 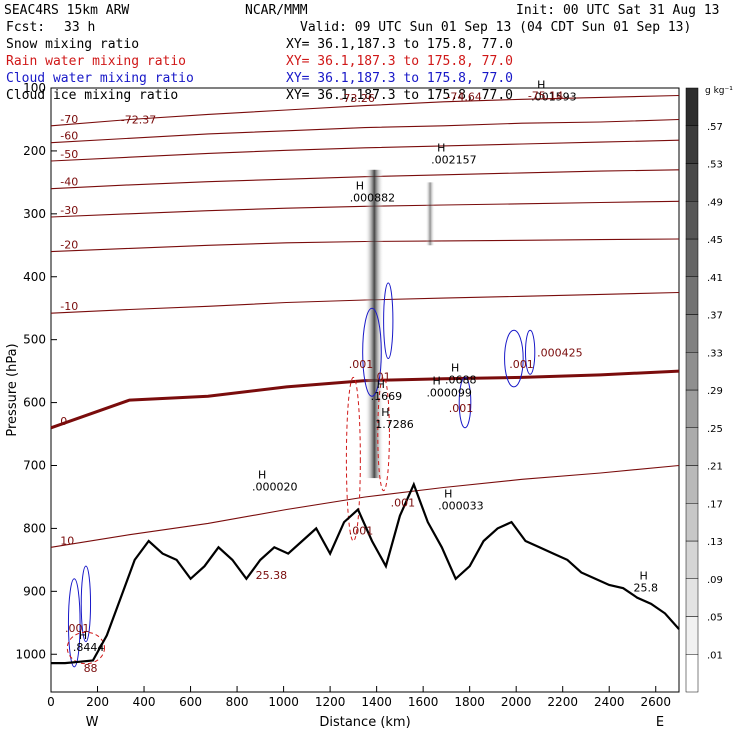 What do you see at coordinates (364, 722) in the screenshot?
I see `x-axis-label: Distance (km)` at bounding box center [364, 722].